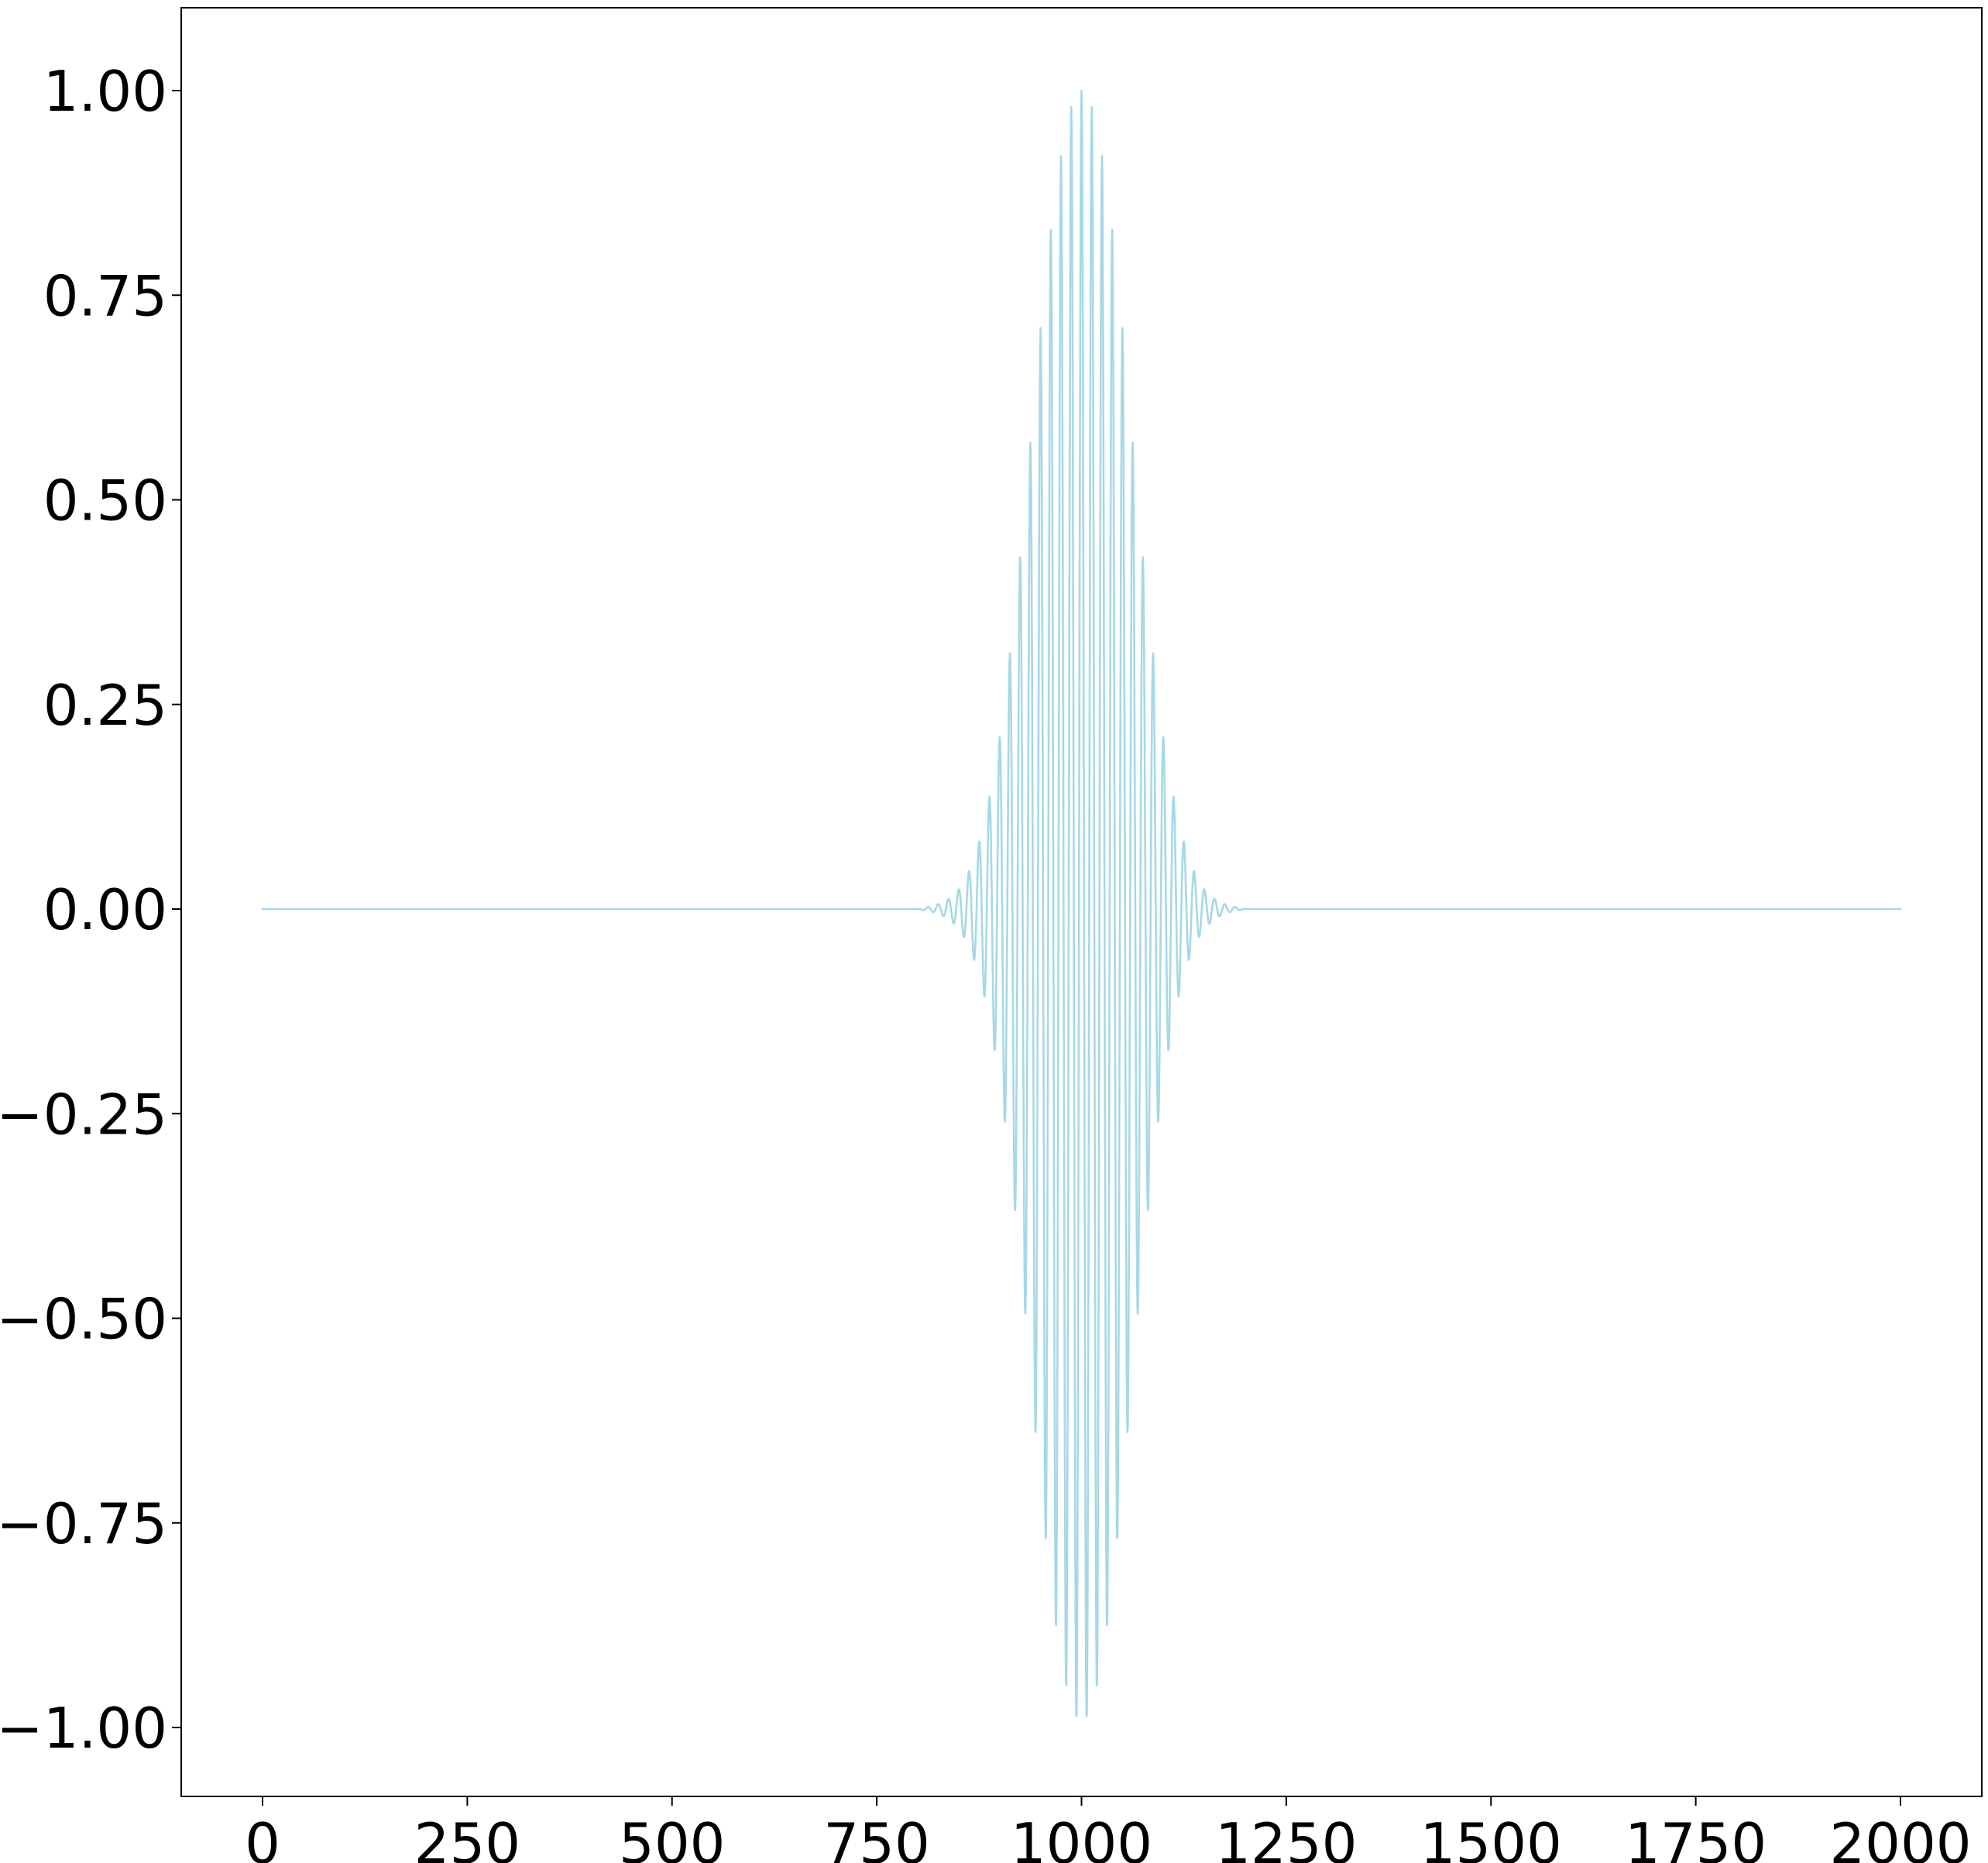  I want to click on x-tick-label: 0, so click(262, 1837).